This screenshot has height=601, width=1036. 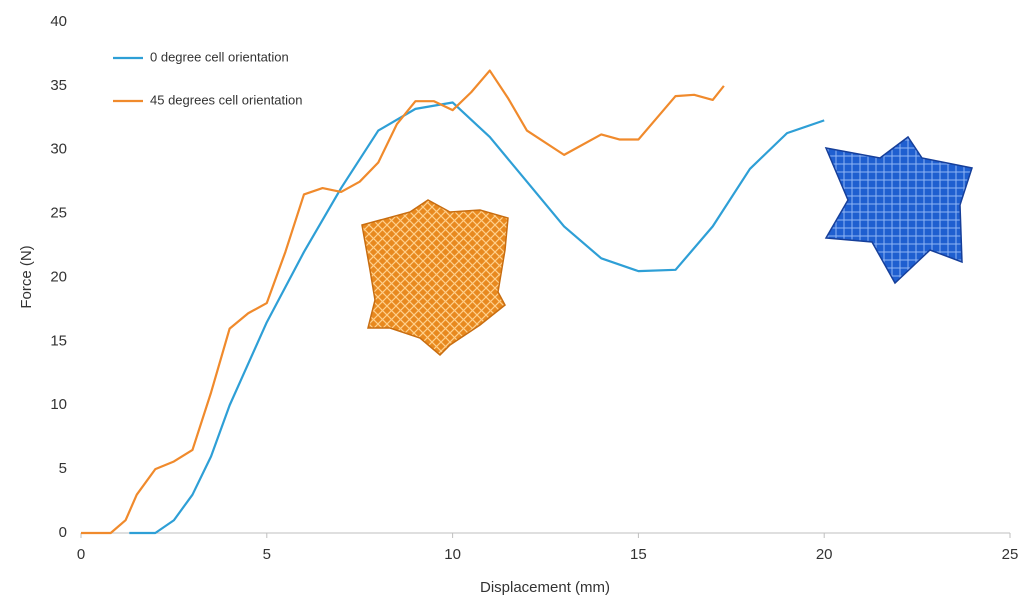 What do you see at coordinates (638, 554) in the screenshot?
I see `x-tick-label: 15` at bounding box center [638, 554].